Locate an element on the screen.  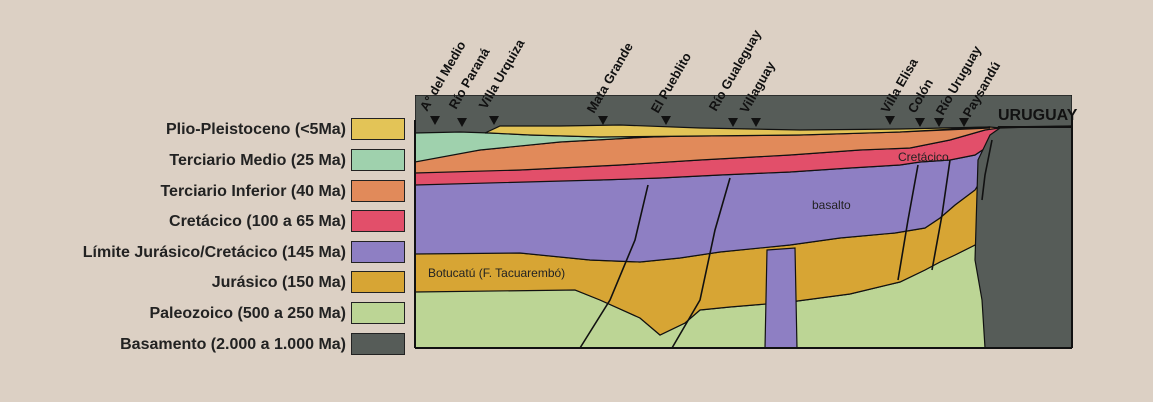
legend-label: Paleozoico (500 a 250 Ma) is located at coordinates (247, 313).